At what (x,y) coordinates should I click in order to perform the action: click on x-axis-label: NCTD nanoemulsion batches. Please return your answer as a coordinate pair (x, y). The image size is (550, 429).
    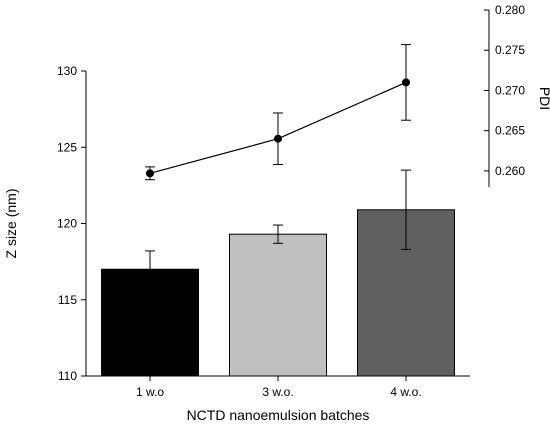
    Looking at the image, I should click on (278, 415).